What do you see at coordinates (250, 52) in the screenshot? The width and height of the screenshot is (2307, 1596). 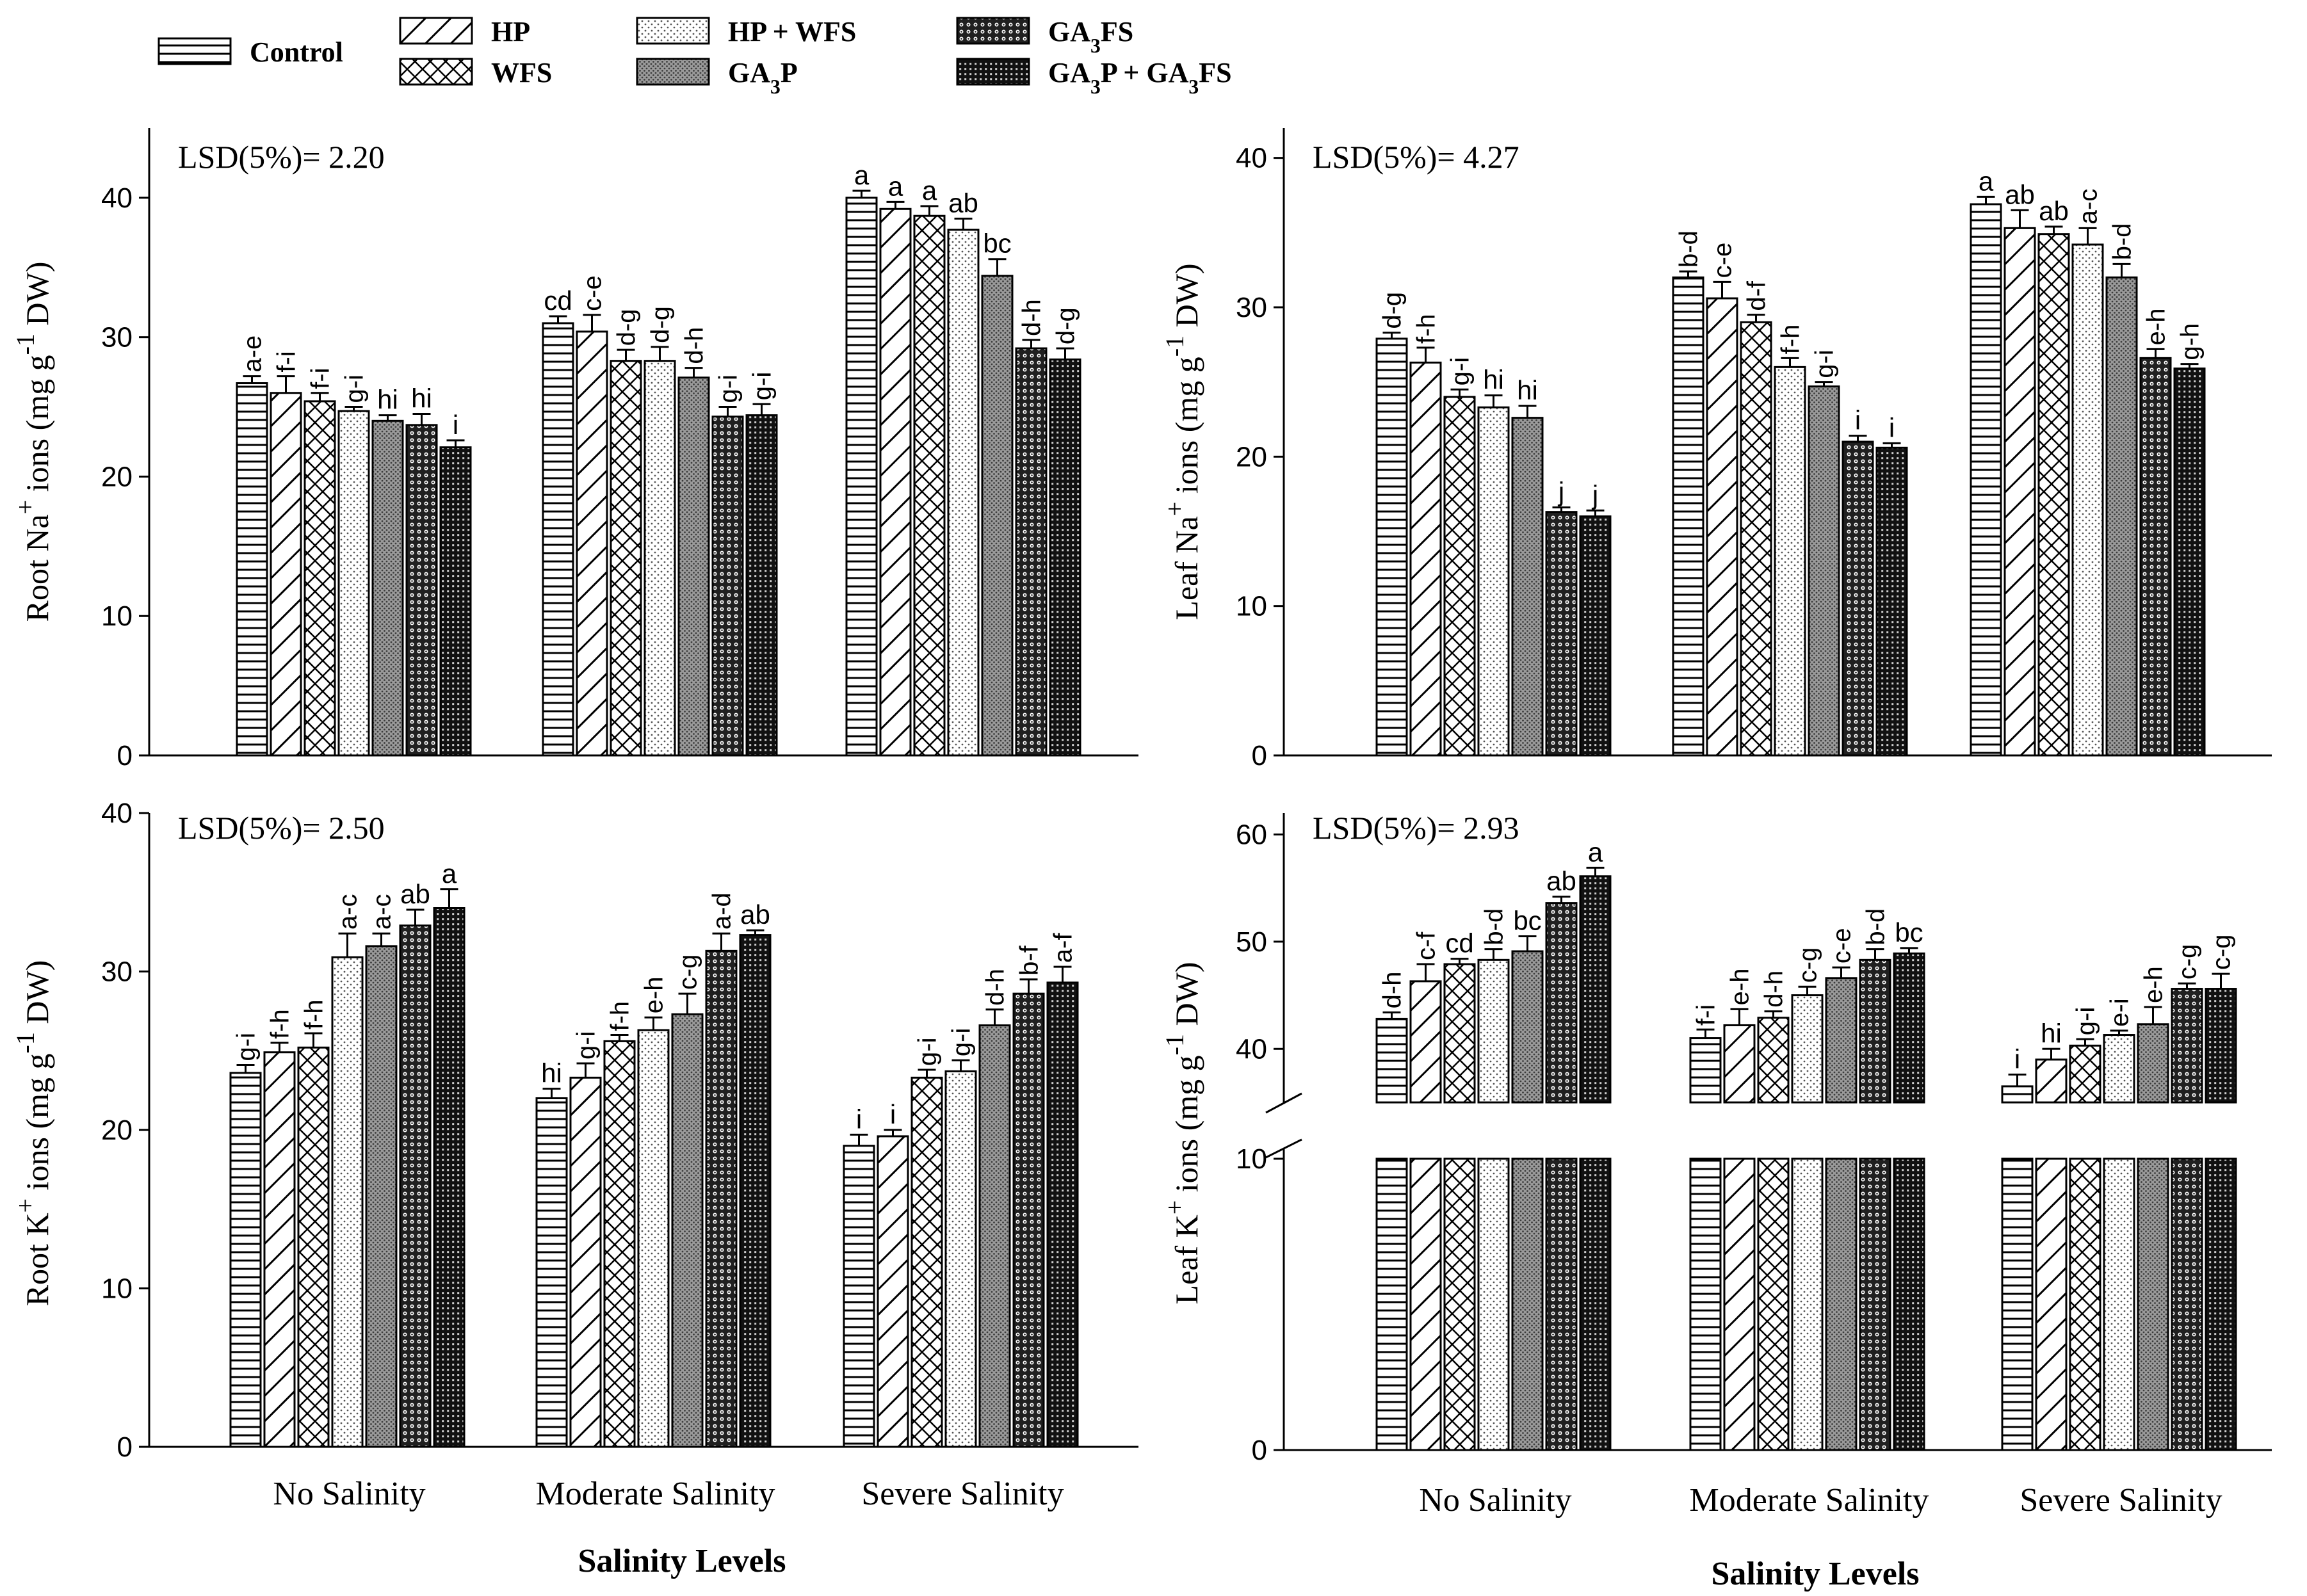 I see `legend-item-hlines: Control` at bounding box center [250, 52].